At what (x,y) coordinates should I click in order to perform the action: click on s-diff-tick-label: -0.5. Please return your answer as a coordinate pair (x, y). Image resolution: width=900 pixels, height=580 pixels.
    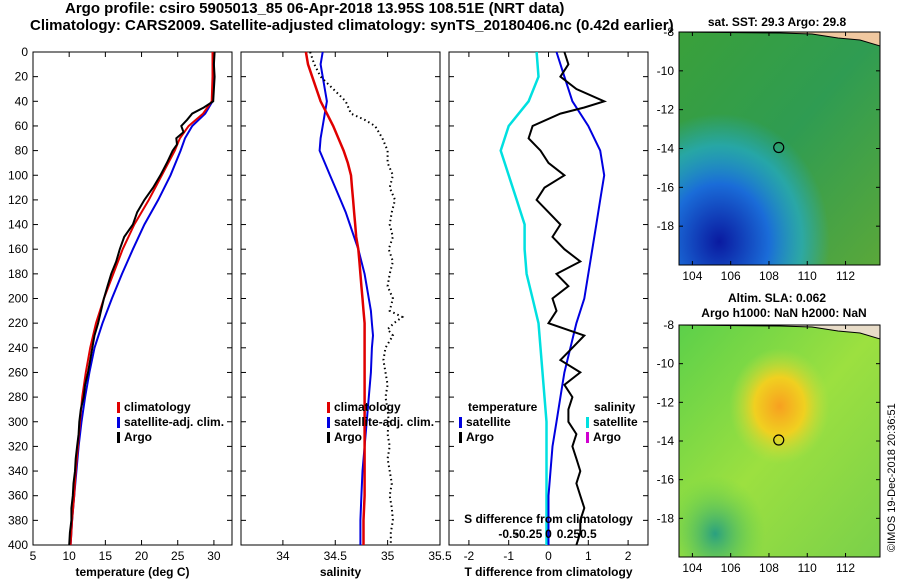
    Looking at the image, I should click on (508, 534).